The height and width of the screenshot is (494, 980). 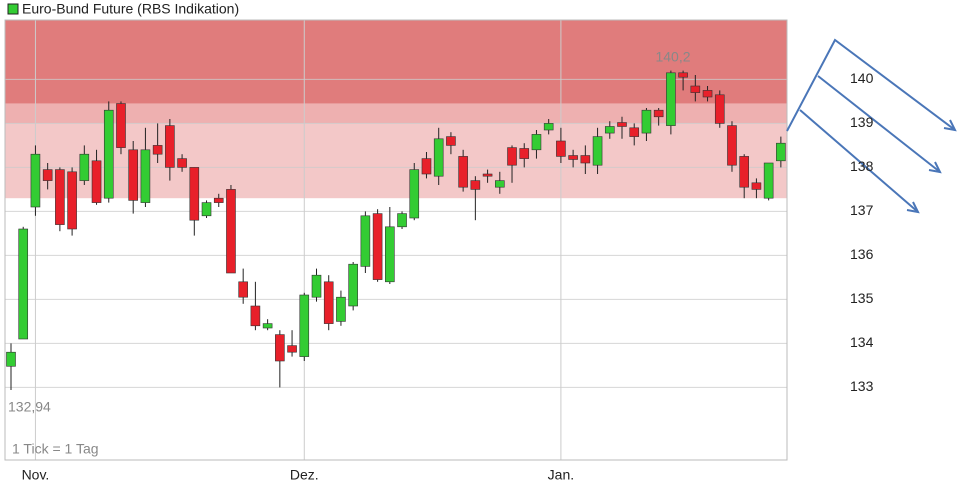 What do you see at coordinates (862, 166) in the screenshot?
I see `y-tick-label: 138` at bounding box center [862, 166].